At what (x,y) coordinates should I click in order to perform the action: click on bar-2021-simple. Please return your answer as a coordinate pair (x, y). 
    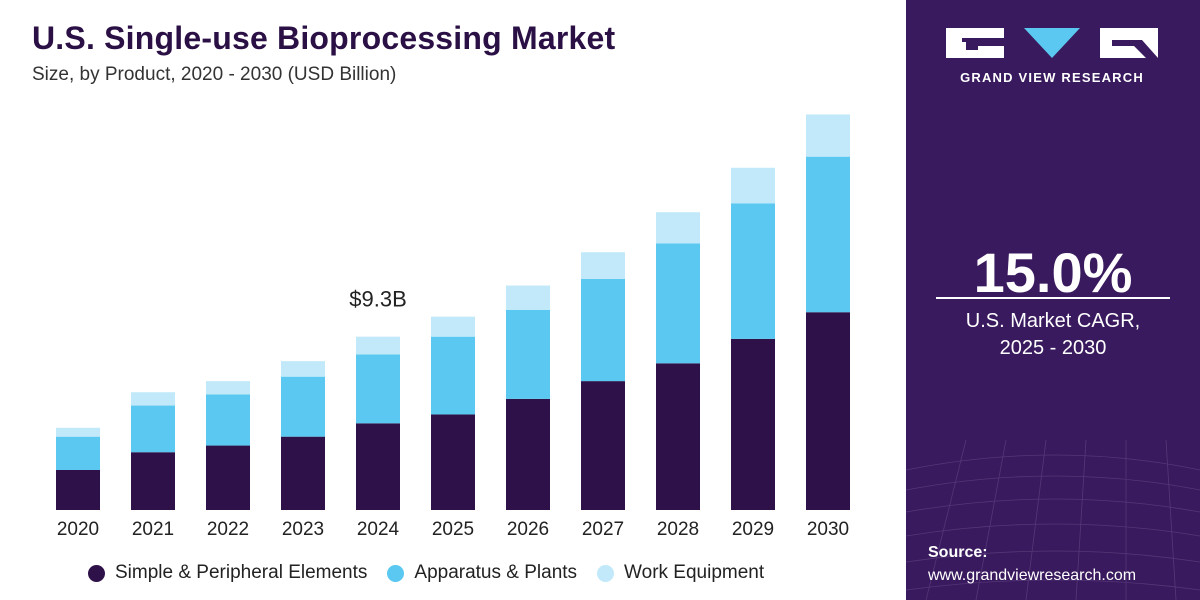
    Looking at the image, I should click on (153, 481).